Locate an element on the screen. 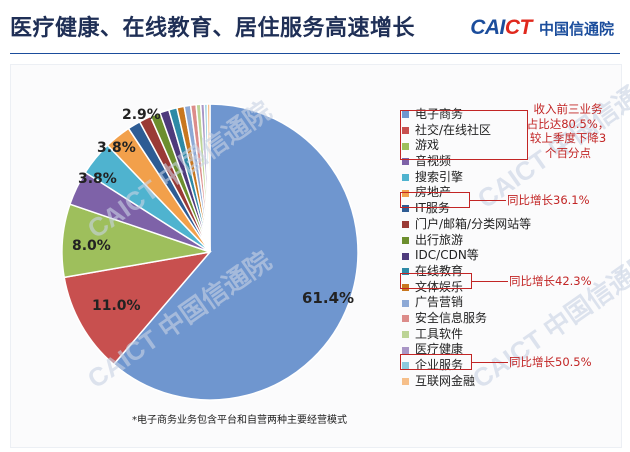  logo-org-name: 中国信通院 is located at coordinates (576, 29).